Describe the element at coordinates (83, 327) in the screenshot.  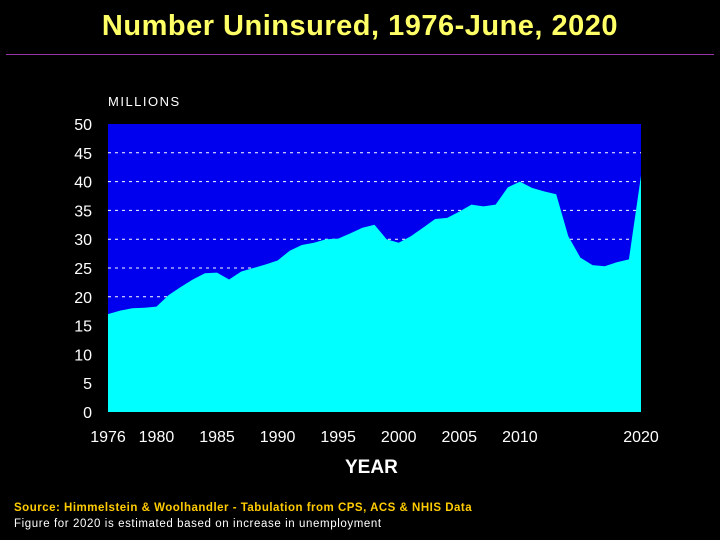
I see `y-tick-label: 15` at that location.